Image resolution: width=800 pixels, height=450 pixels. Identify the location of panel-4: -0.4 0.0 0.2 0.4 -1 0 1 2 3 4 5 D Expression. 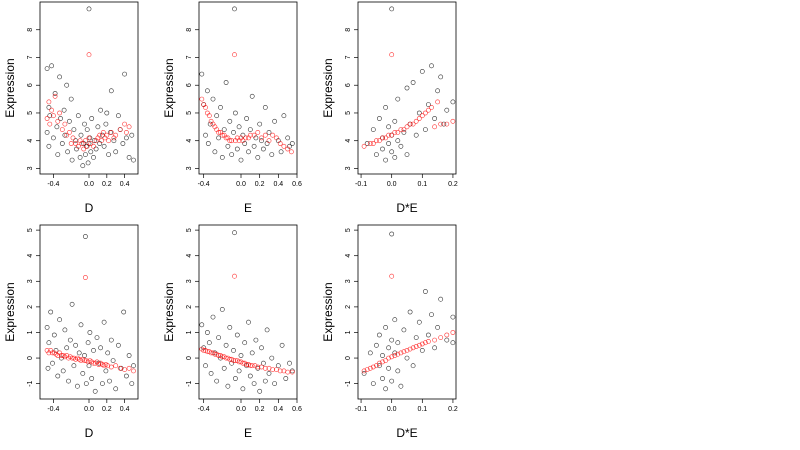
(71, 332).